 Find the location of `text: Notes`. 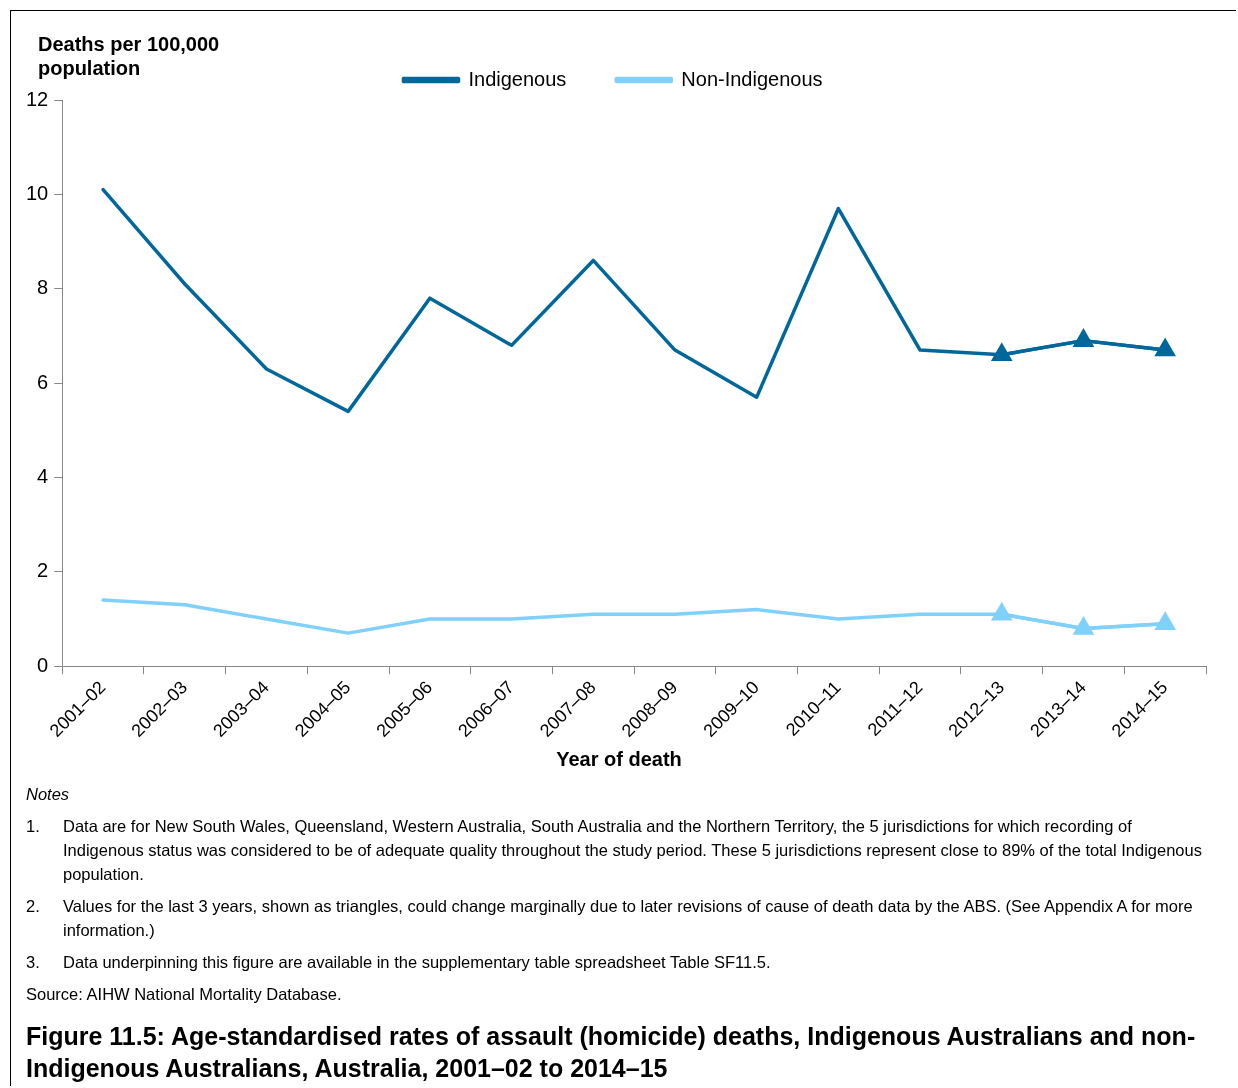

text: Notes is located at coordinates (48, 794).